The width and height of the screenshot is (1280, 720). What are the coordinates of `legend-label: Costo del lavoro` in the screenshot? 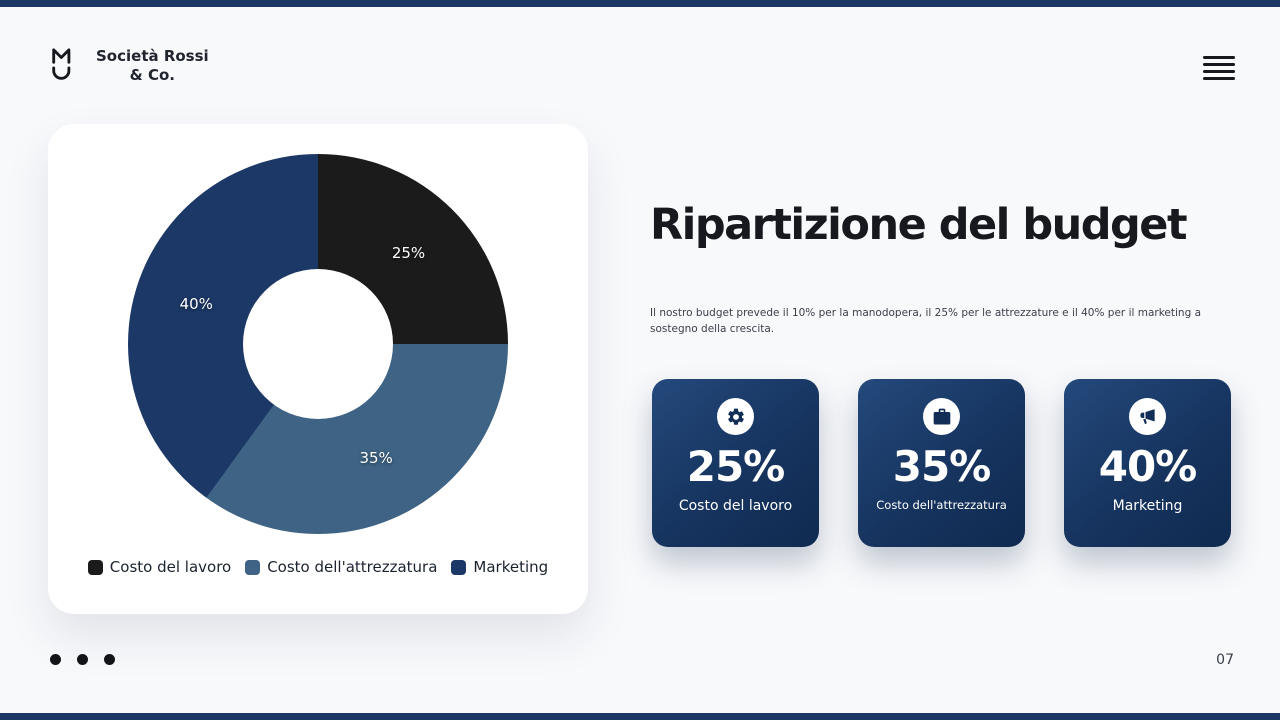 It's located at (170, 567).